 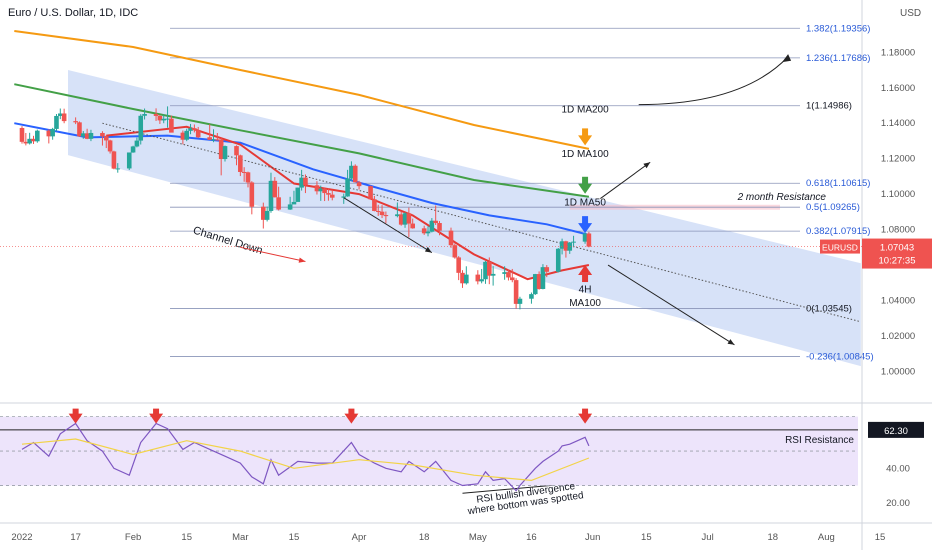 What do you see at coordinates (819, 440) in the screenshot?
I see `rsi-resistance-label: RSI Resistance` at bounding box center [819, 440].